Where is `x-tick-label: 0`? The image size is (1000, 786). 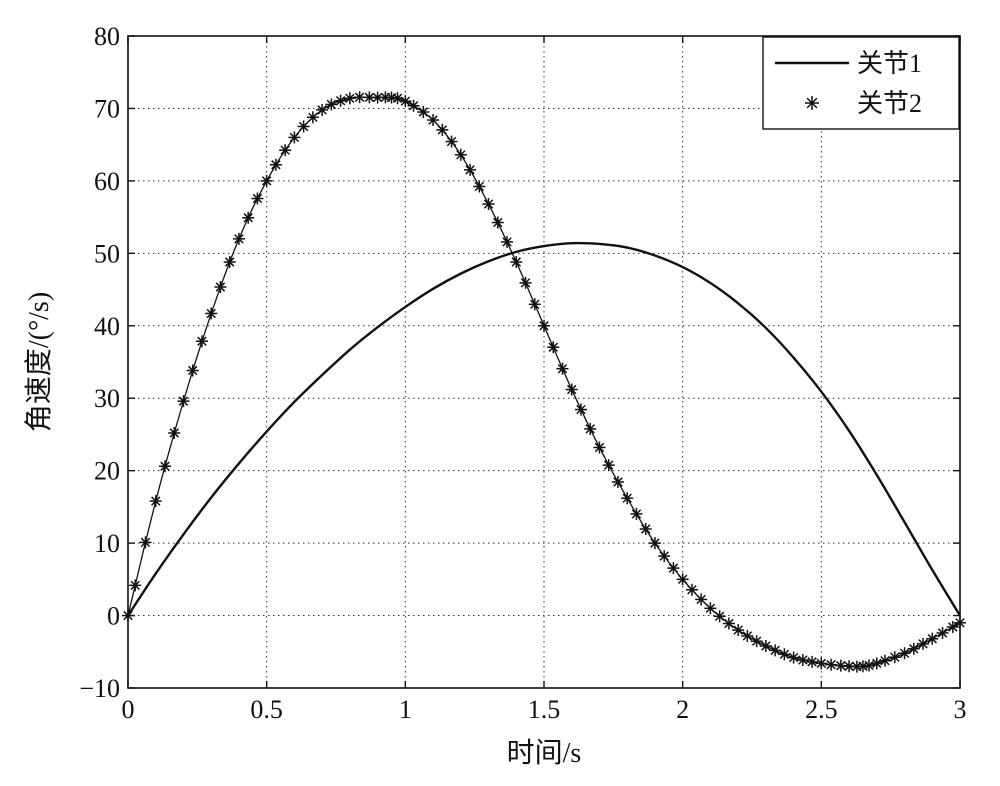 x-tick-label: 0 is located at coordinates (128, 709).